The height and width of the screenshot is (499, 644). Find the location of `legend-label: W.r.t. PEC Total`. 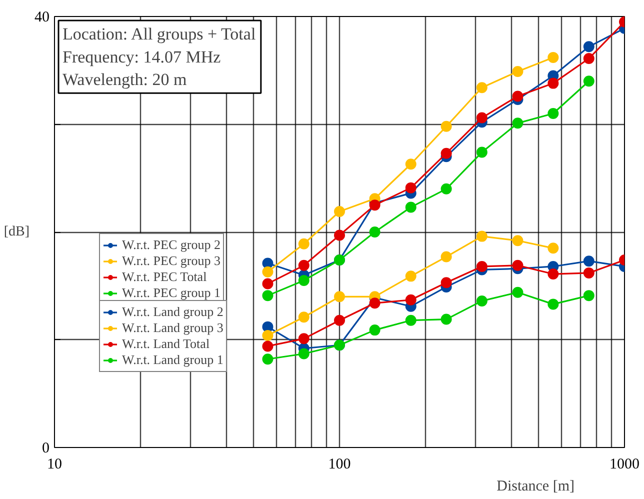

legend-label: W.r.t. PEC Total is located at coordinates (164, 277).